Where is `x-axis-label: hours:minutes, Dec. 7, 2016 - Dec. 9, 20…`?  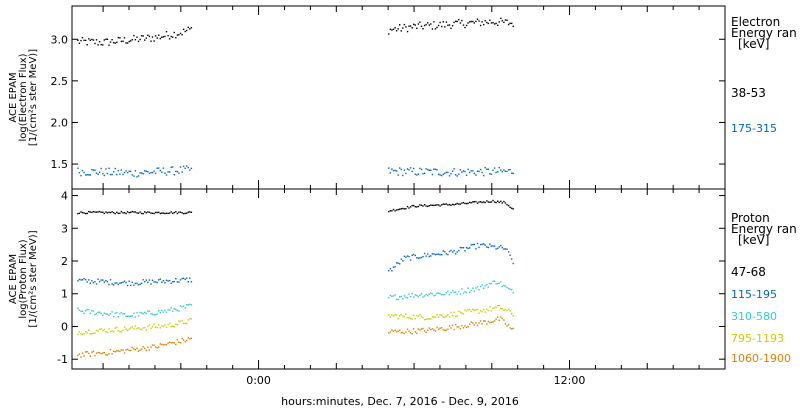
x-axis-label: hours:minutes, Dec. 7, 2016 - Dec. 9, 20… is located at coordinates (400, 401).